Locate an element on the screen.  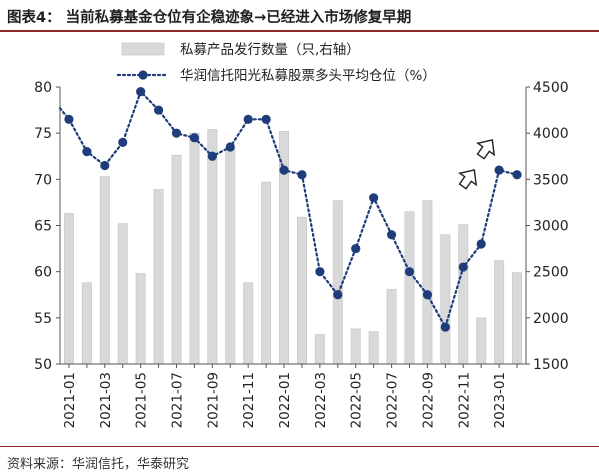
left-tick-label: 50 is located at coordinates (43, 365).